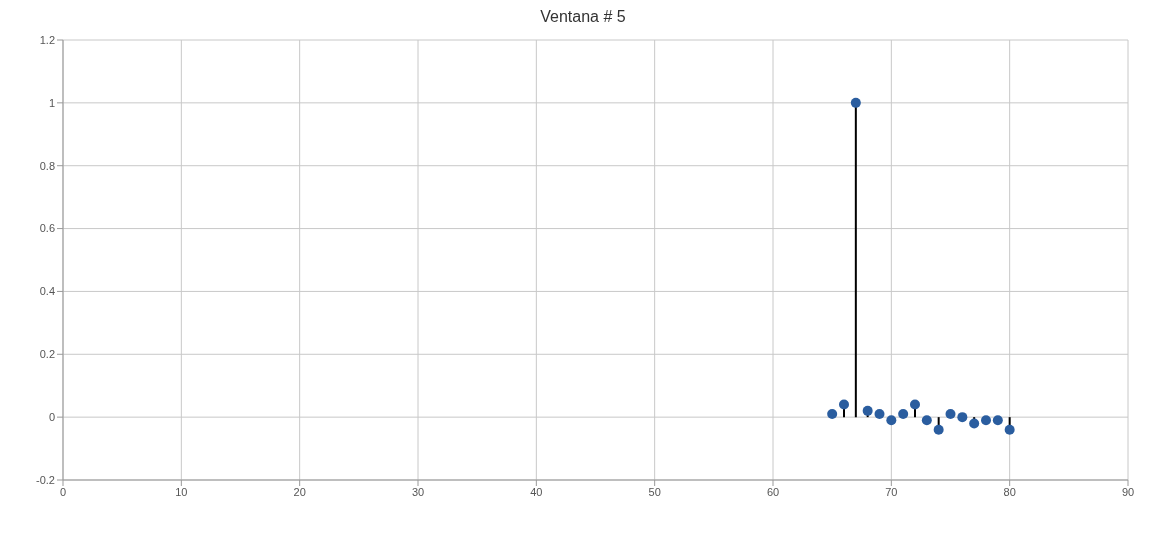 The image size is (1170, 542). What do you see at coordinates (63, 491) in the screenshot?
I see `x-tick-label: 0` at bounding box center [63, 491].